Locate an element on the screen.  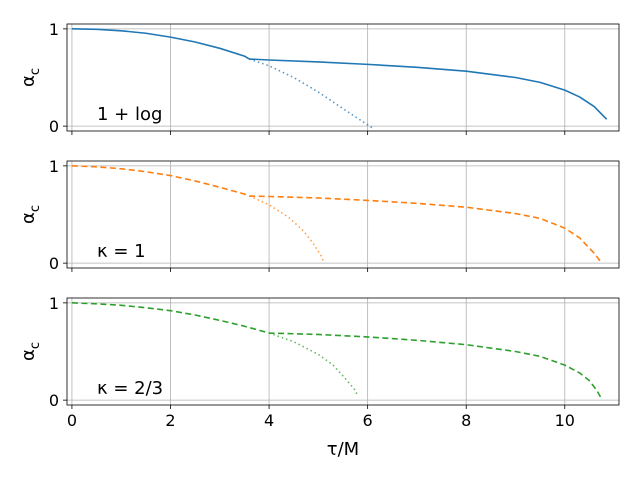
panel-kappa1-ytick-label: 0 is located at coordinates (54, 263).